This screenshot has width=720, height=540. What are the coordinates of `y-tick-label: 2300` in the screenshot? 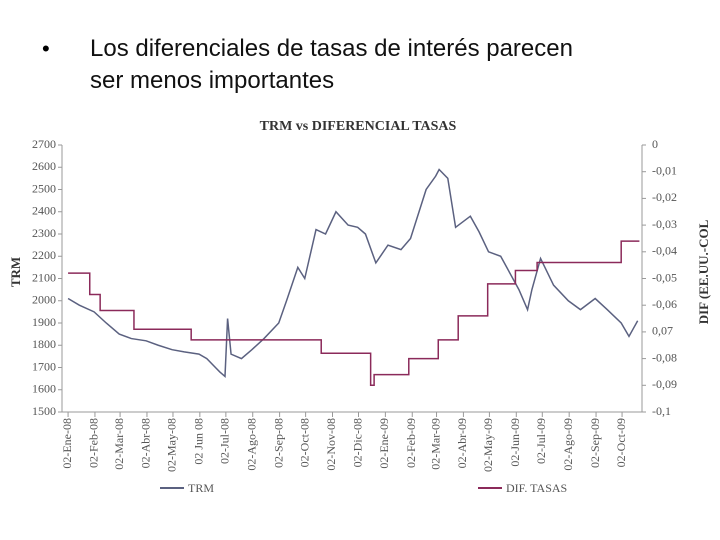 It's located at (44, 233).